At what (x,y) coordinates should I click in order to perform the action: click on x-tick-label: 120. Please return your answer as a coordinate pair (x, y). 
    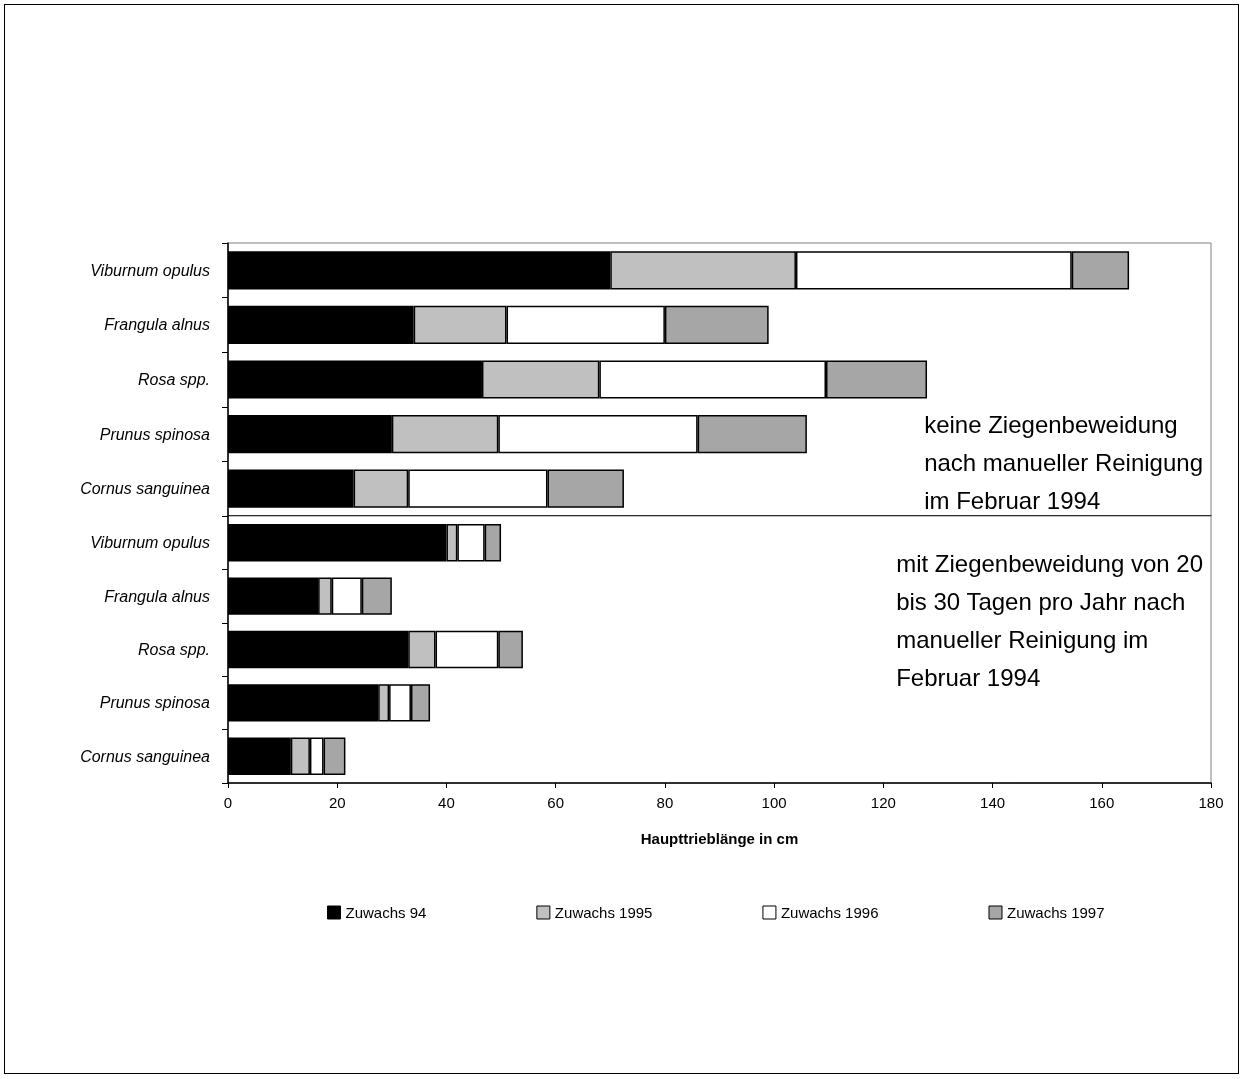
    Looking at the image, I should click on (883, 802).